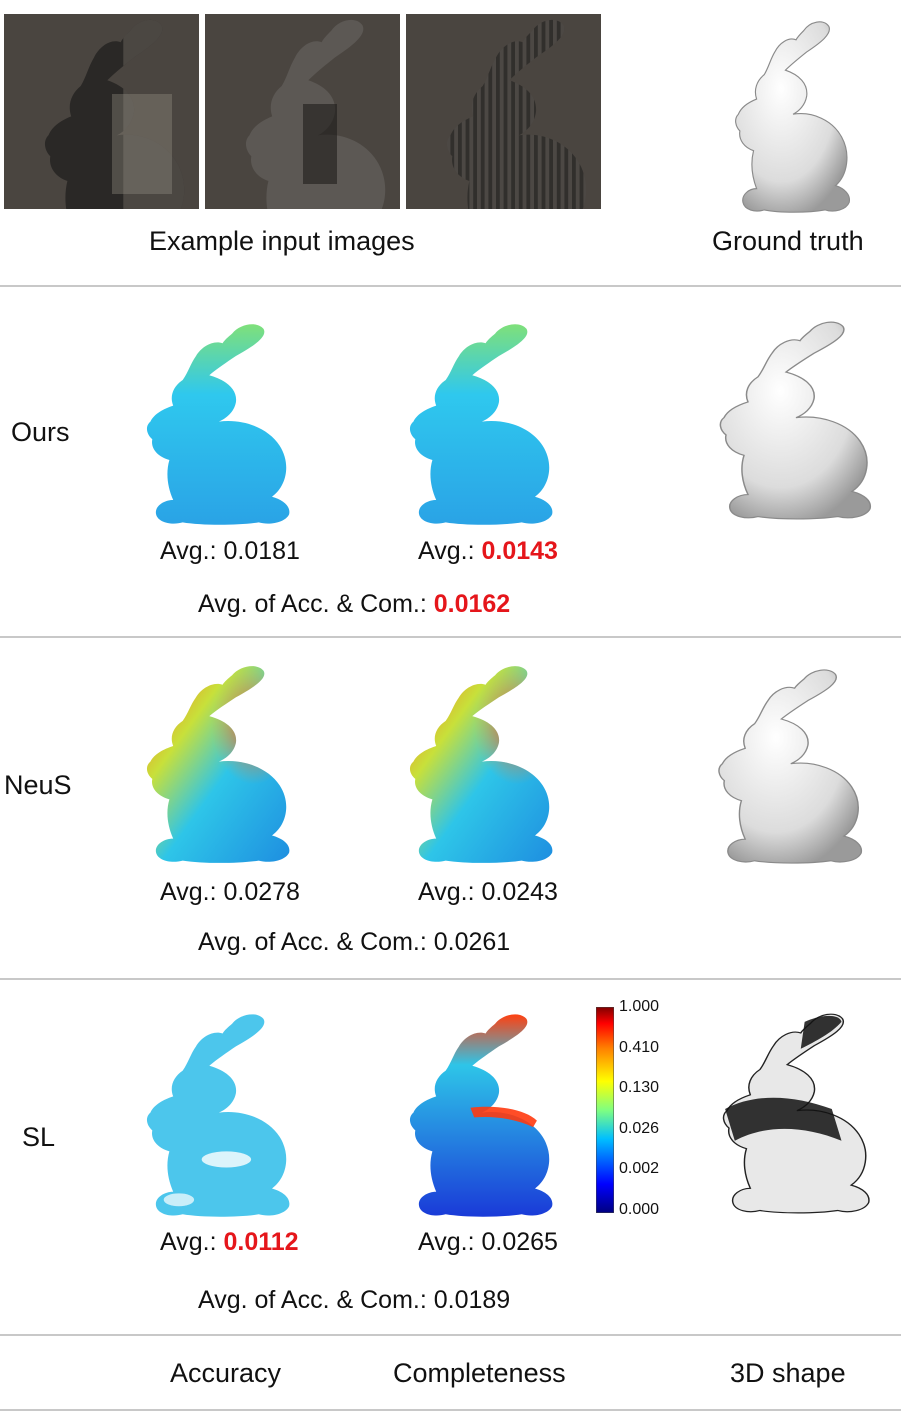  I want to click on mean-avg-ours: Avg. of Acc. & Com.: 0.0162, so click(354, 604).